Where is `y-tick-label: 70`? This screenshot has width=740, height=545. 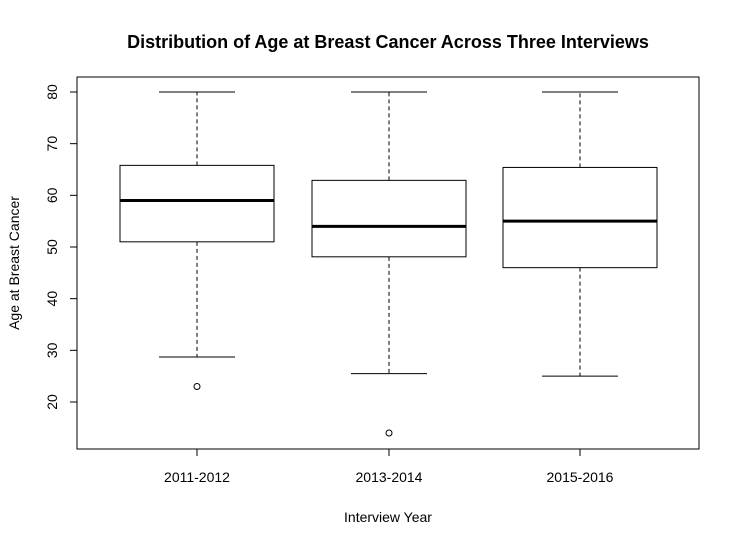 y-tick-label: 70 is located at coordinates (52, 144).